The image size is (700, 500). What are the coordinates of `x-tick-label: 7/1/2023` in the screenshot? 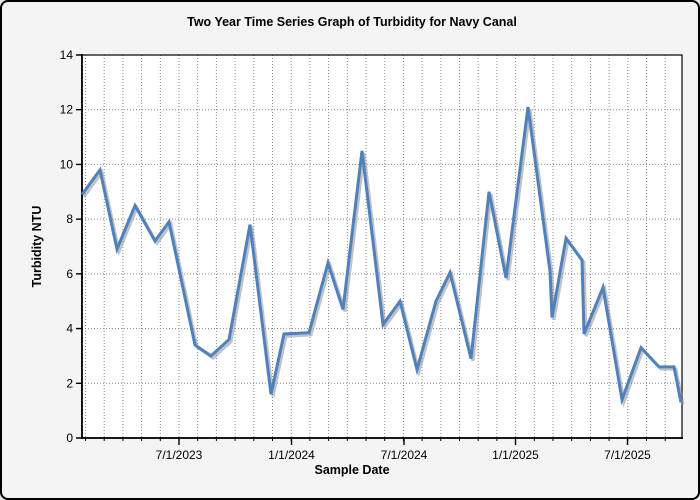 It's located at (179, 455).